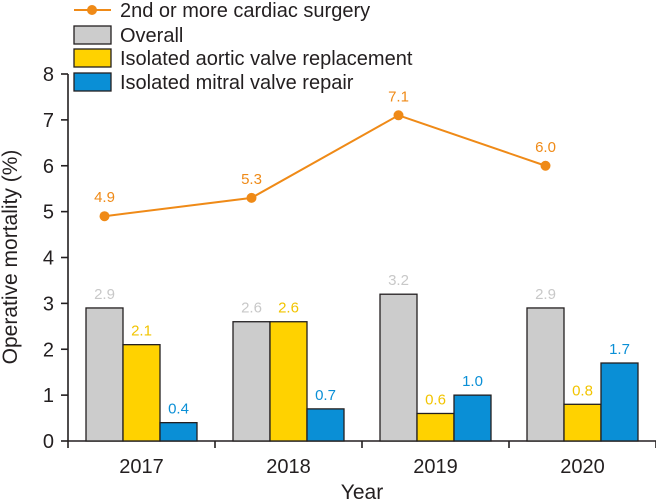 This screenshot has height=504, width=656. What do you see at coordinates (545, 147) in the screenshot?
I see `line-data-label: 6.0` at bounding box center [545, 147].